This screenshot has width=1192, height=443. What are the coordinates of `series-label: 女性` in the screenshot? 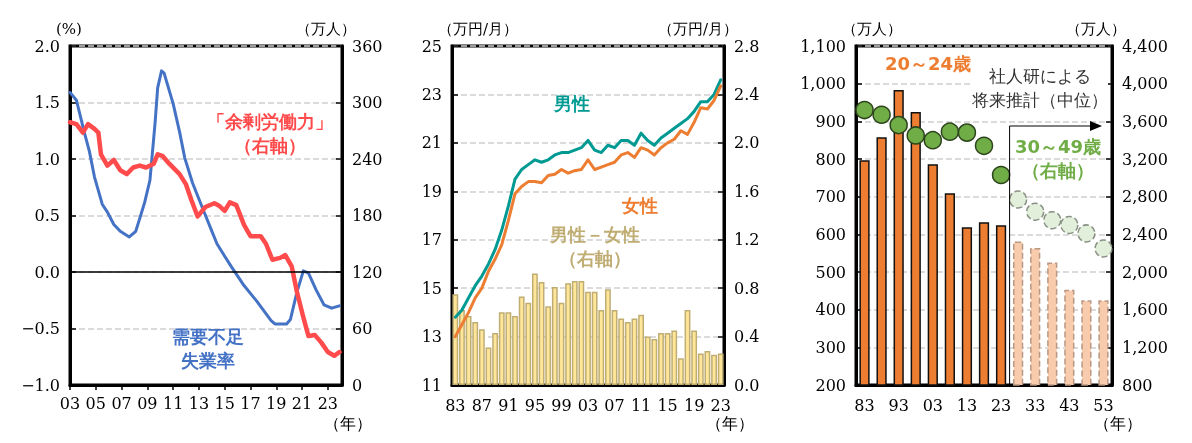 It's located at (639, 205).